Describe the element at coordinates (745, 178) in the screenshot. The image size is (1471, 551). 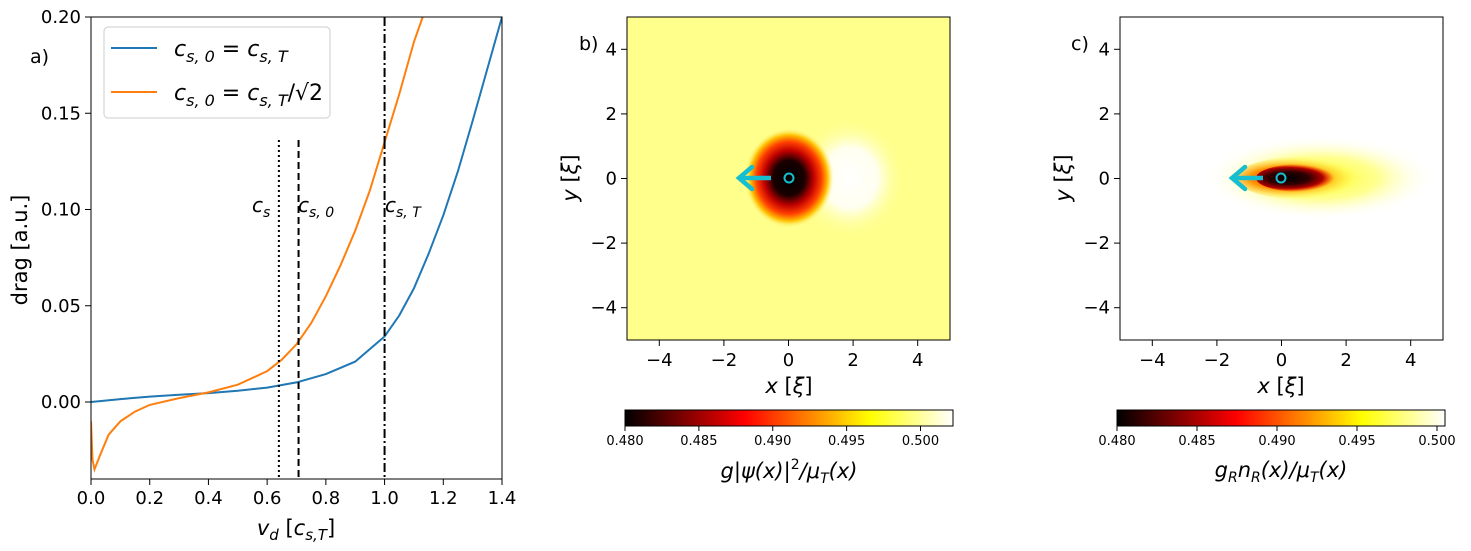
I see `panel-b-arrow-head` at that location.